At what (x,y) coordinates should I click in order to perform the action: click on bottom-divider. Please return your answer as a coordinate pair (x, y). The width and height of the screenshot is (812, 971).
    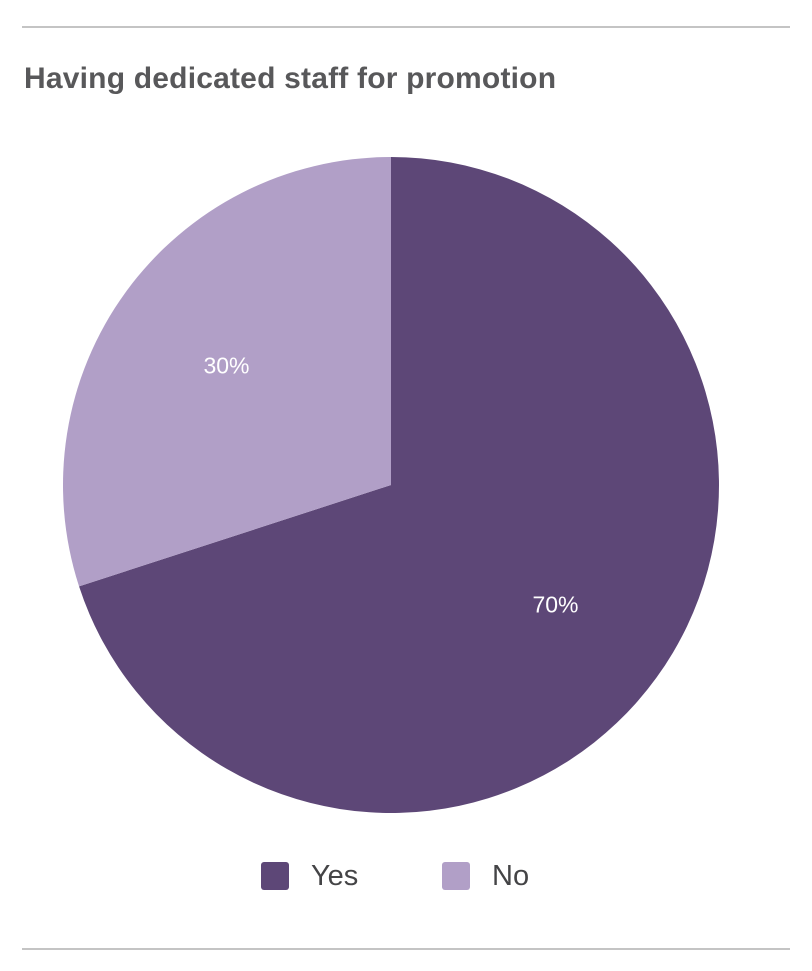
    Looking at the image, I should click on (406, 949).